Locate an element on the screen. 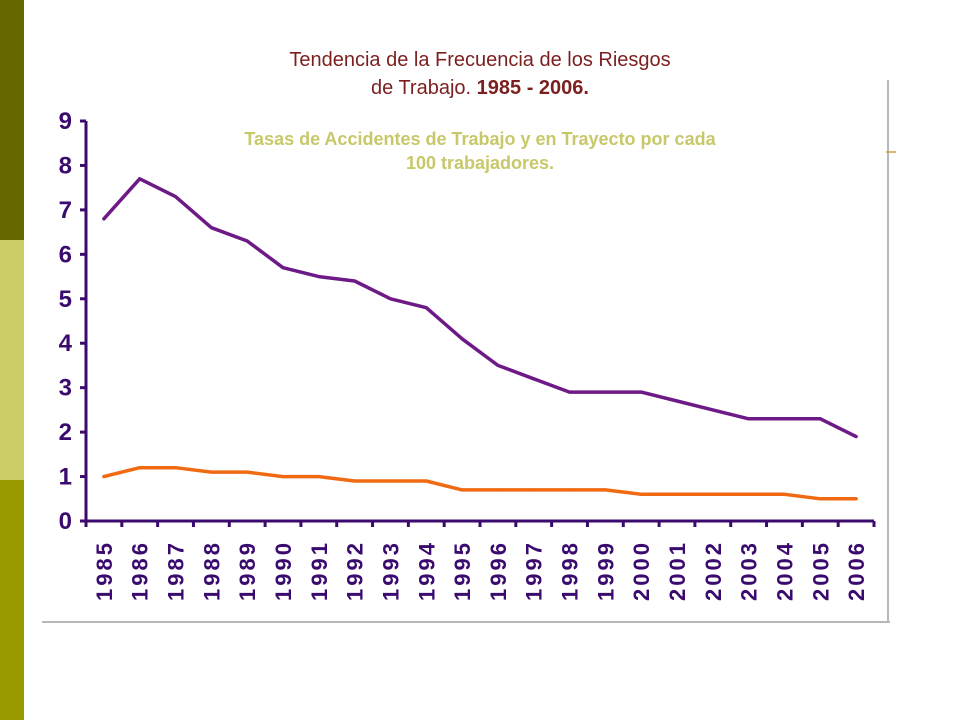 This screenshot has width=960, height=720. x-tick-label: 2006 is located at coordinates (856, 570).